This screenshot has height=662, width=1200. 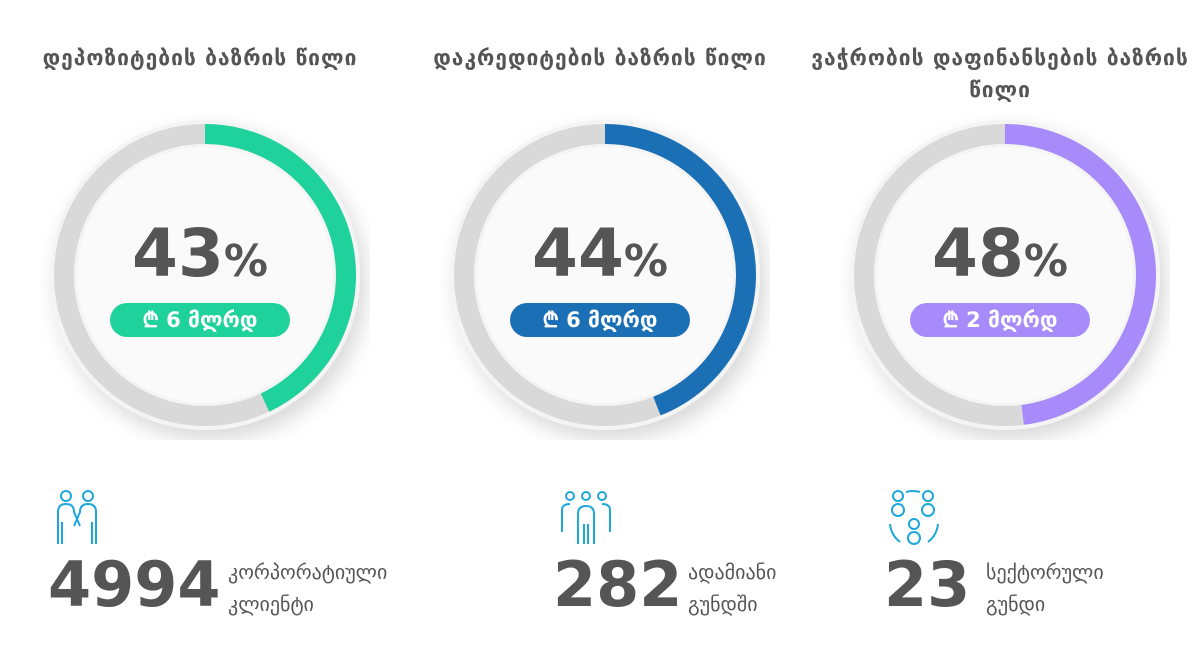 I want to click on stat-label-line: გუნდში, so click(x=723, y=604).